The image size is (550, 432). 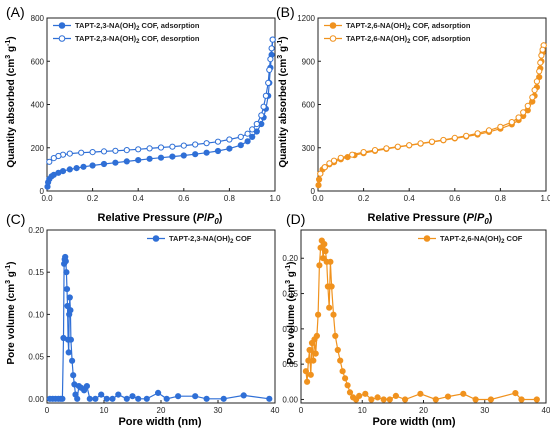 I want to click on panel-b-legend-label: TAPT-2,6-NA(OH)2 COF, adsorption, so click(x=408, y=39).